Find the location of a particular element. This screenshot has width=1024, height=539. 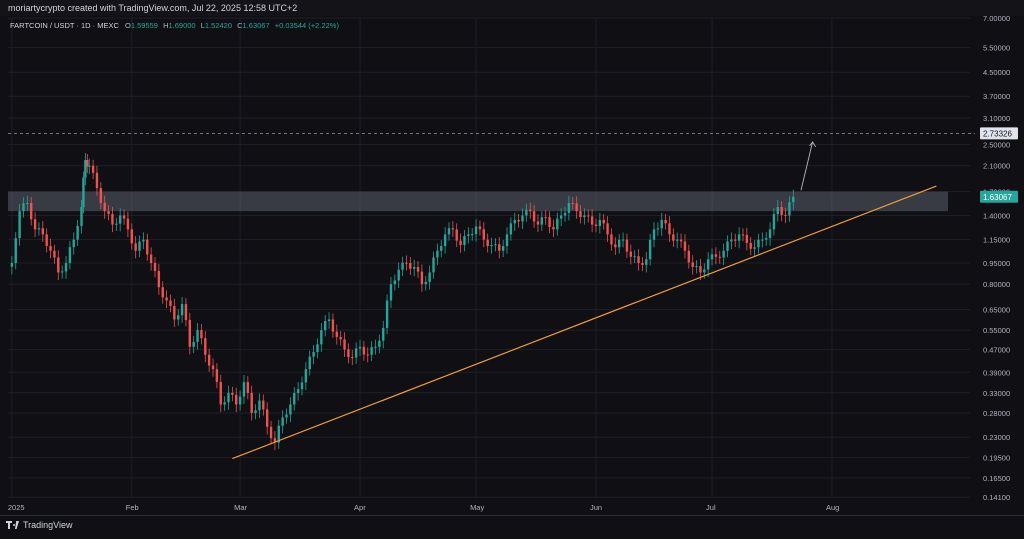

low-label: L is located at coordinates (202, 25).